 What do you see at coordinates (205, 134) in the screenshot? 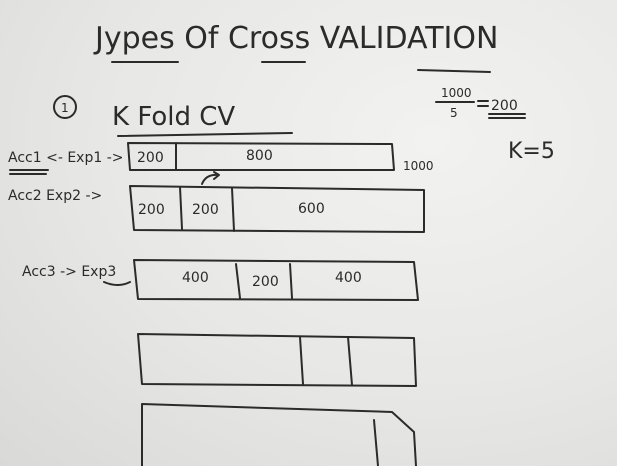
I see `heading-underline` at bounding box center [205, 134].